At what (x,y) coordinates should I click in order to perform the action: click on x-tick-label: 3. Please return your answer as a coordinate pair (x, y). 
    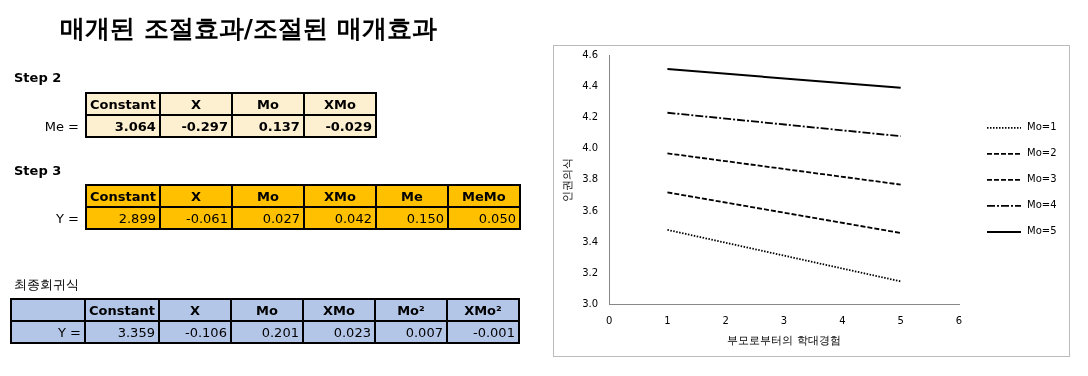
    Looking at the image, I should click on (784, 321).